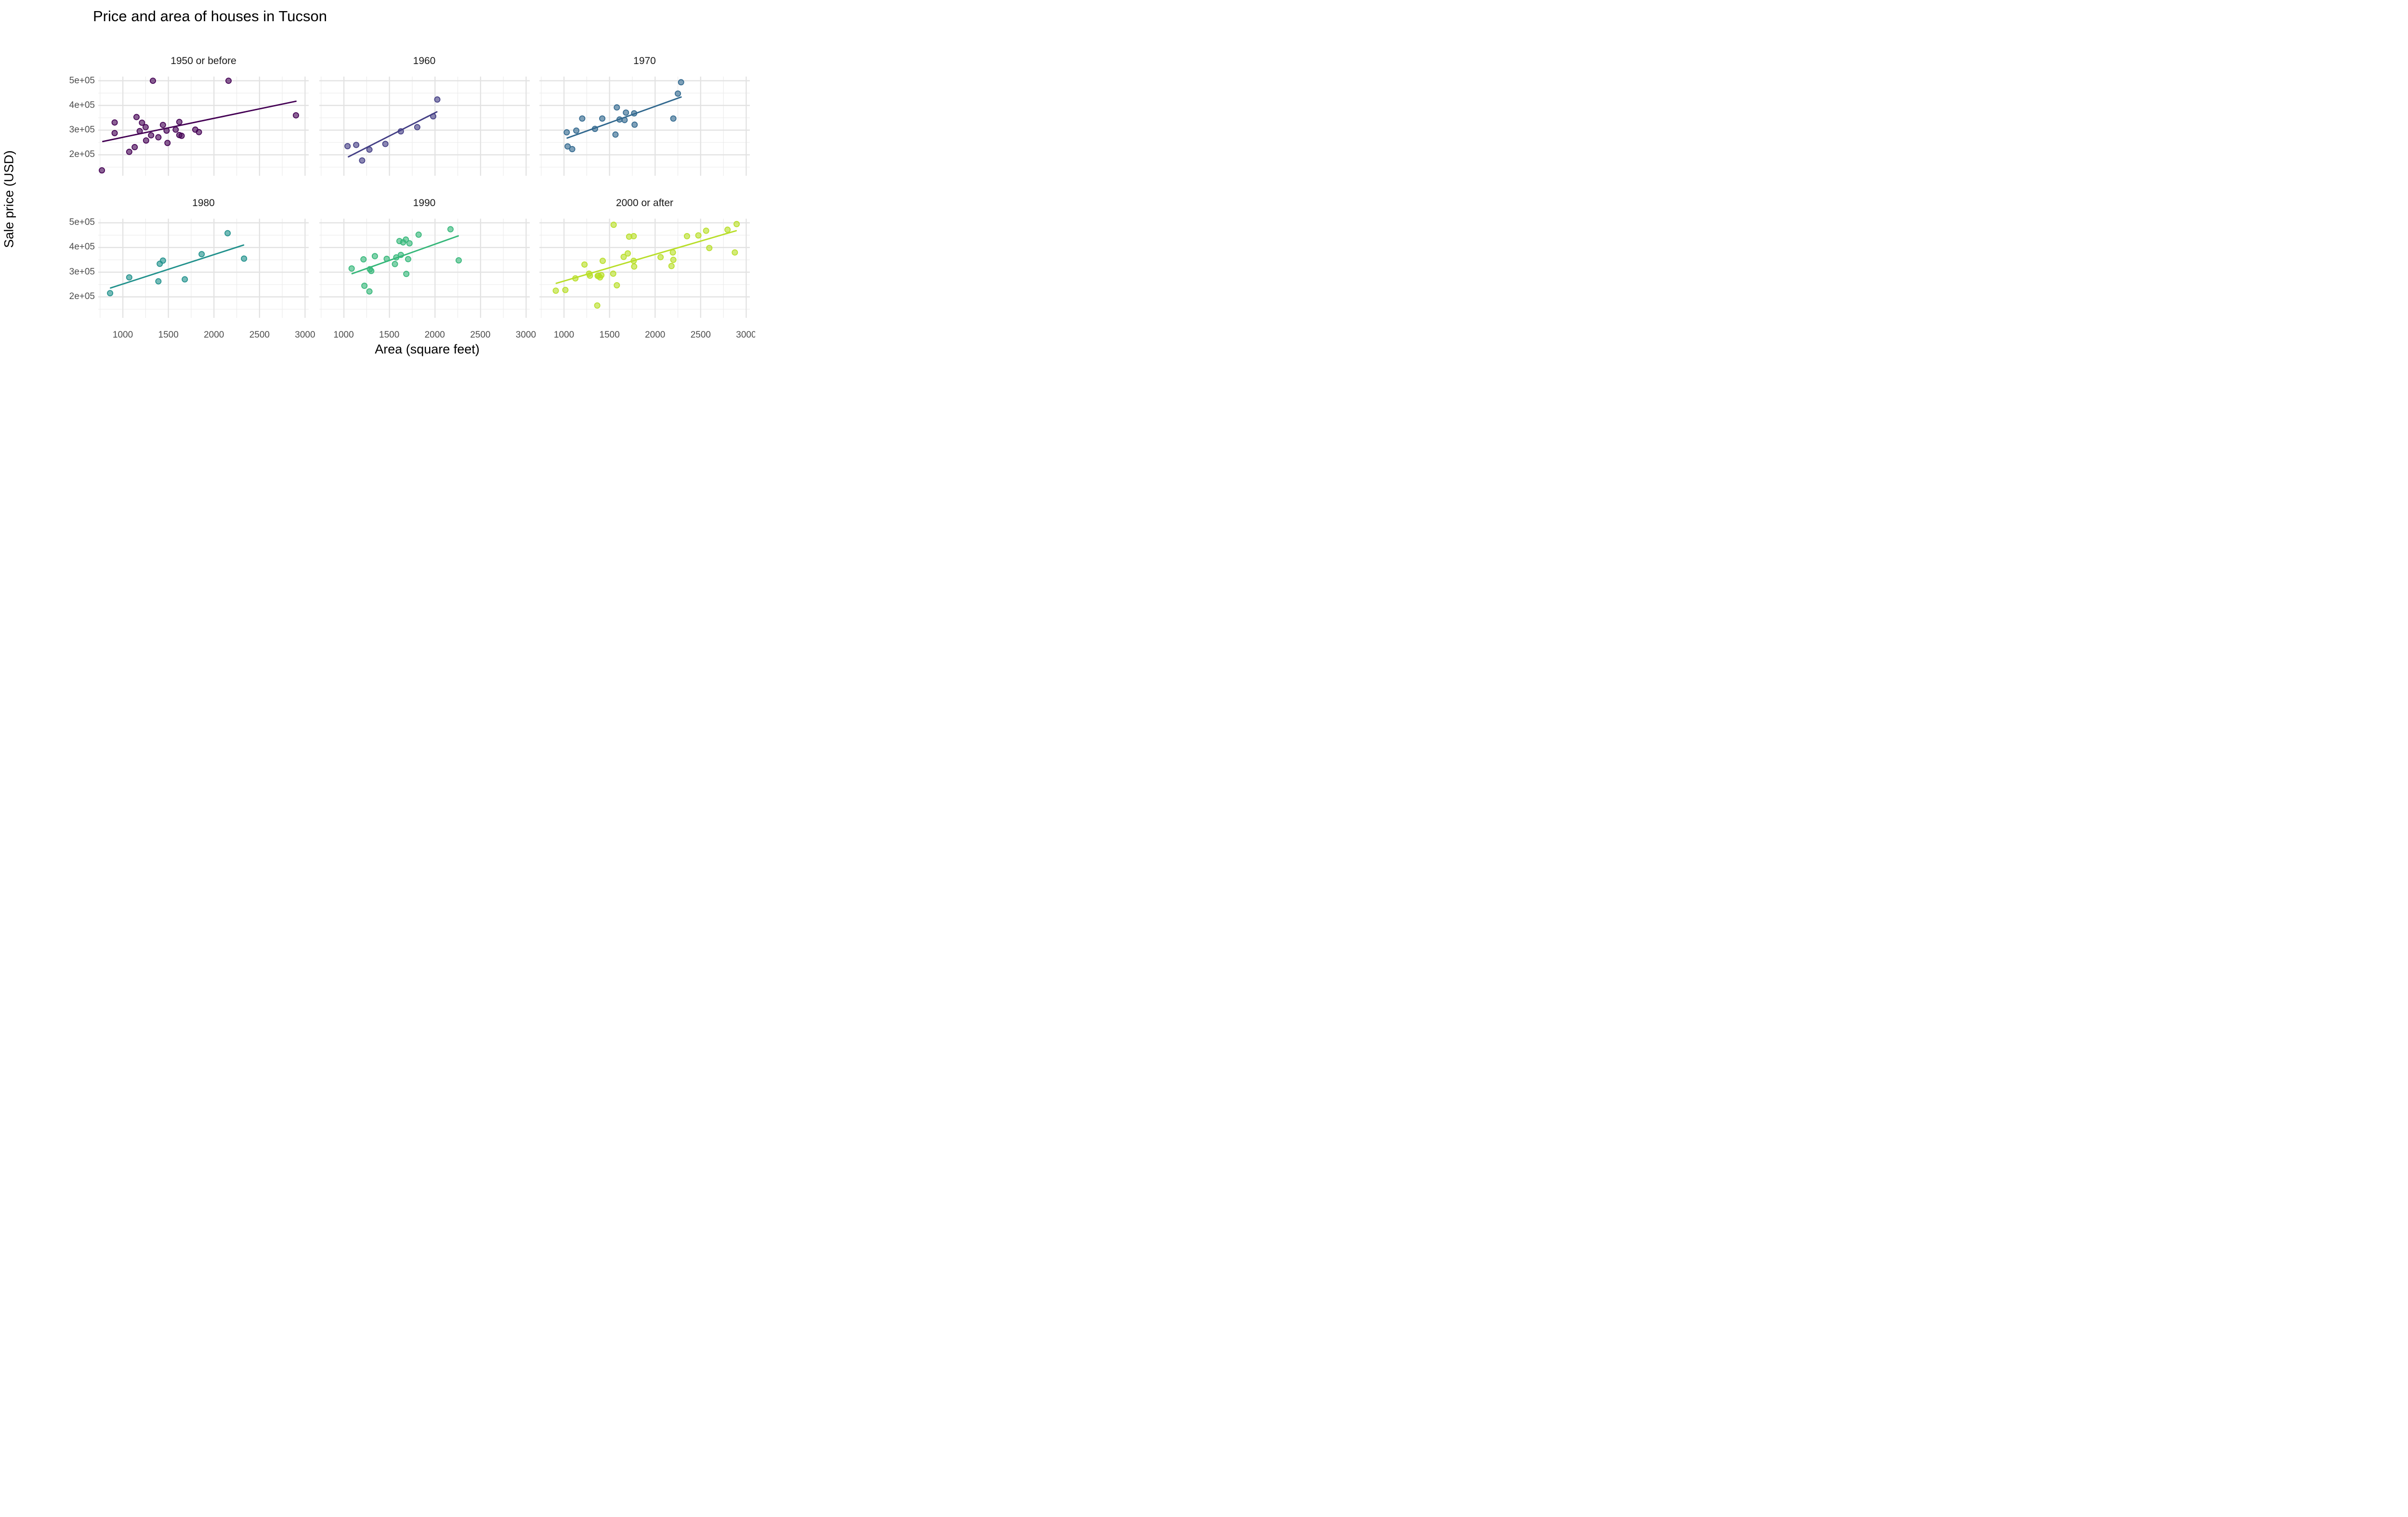 Image resolution: width=2408 pixels, height=1517 pixels. Describe the element at coordinates (8, 199) in the screenshot. I see `y-axis-title: Sale price (USD)` at that location.